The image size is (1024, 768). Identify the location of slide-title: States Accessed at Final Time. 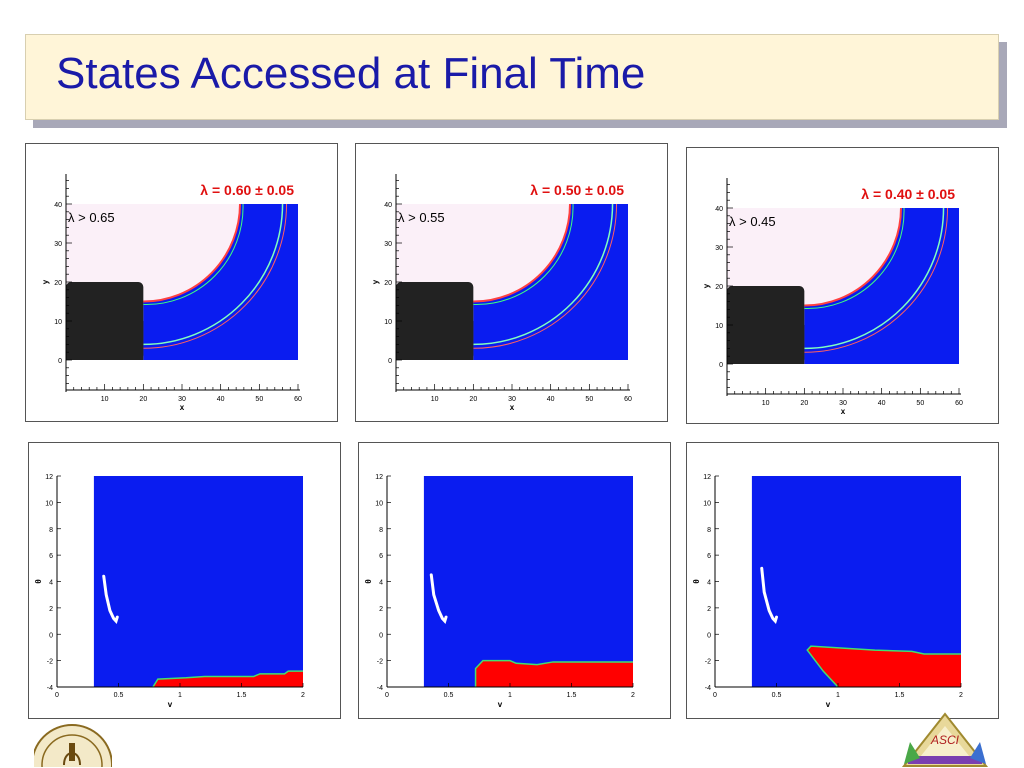
(351, 73).